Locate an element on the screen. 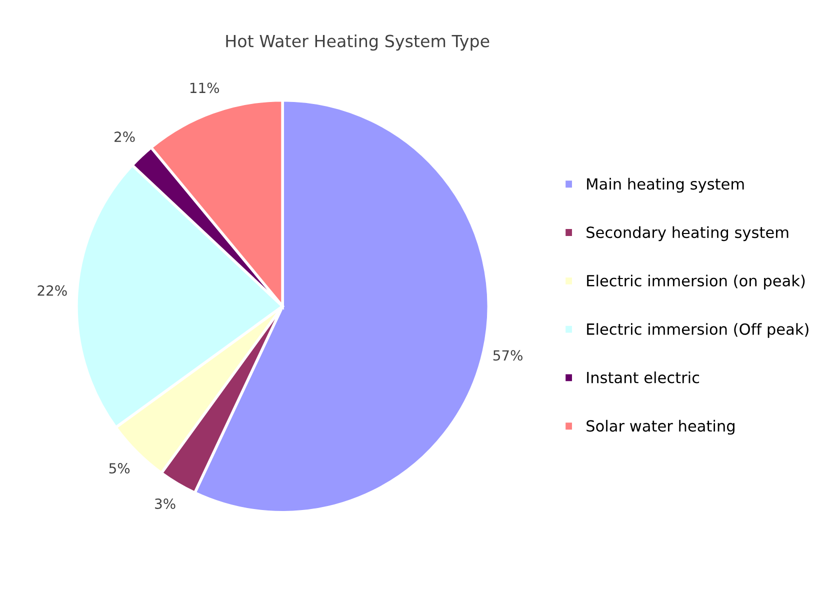 The image size is (831, 589). data-label: 57% is located at coordinates (507, 355).